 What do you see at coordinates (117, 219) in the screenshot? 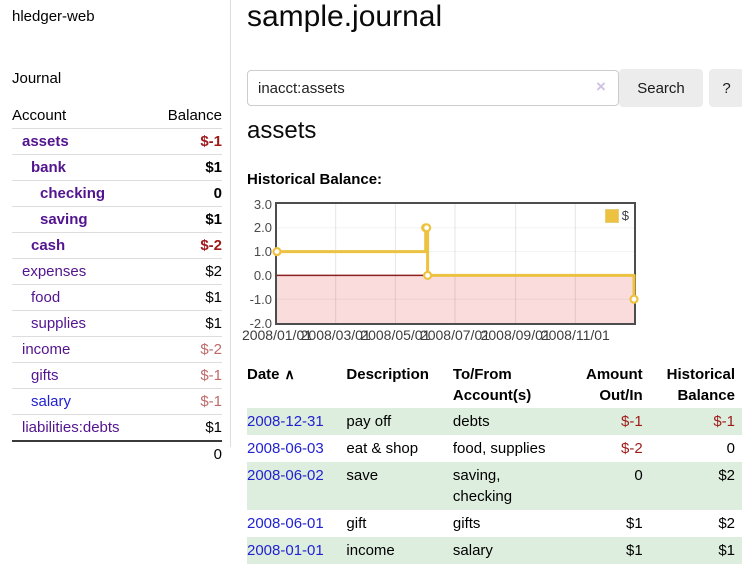
I see `account-row: saving $1` at bounding box center [117, 219].